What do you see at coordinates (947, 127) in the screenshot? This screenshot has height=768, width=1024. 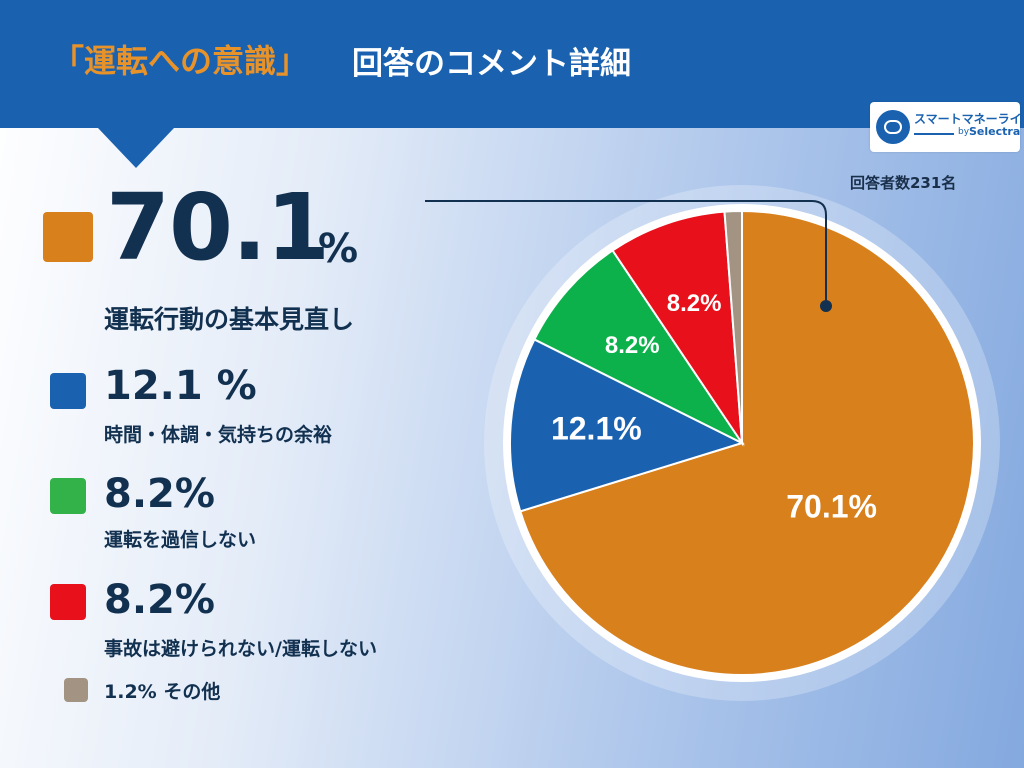 I see `brand-logo: スマートマネーライフ by Selectra` at bounding box center [947, 127].